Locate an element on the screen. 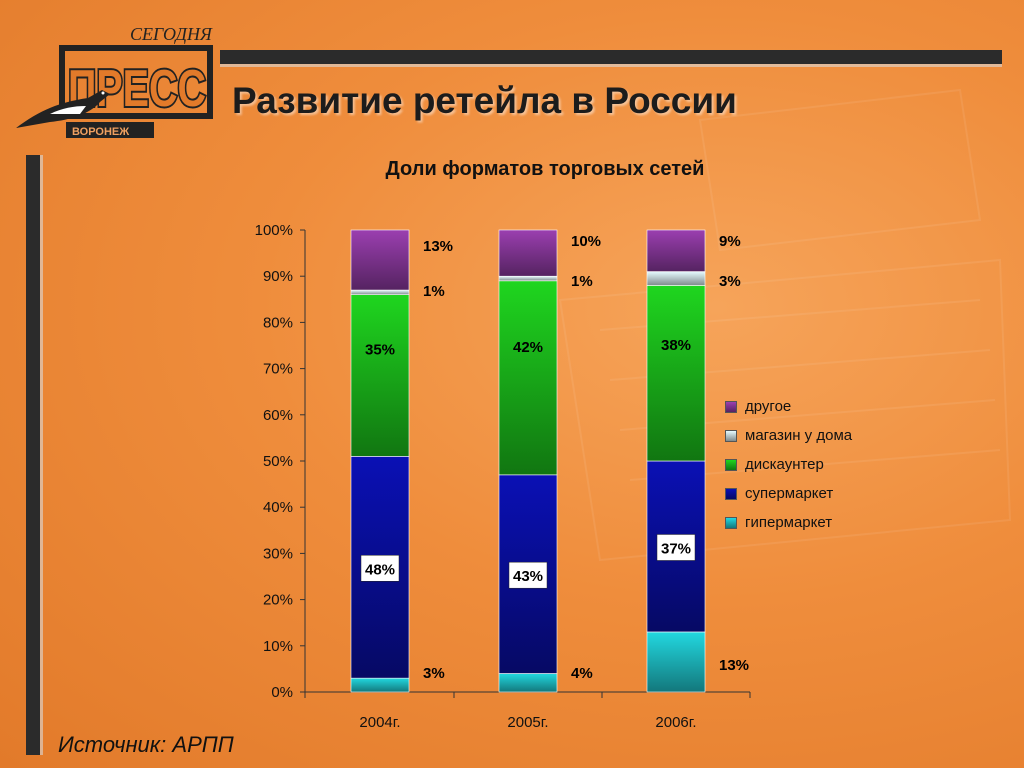 Image resolution: width=1024 pixels, height=768 pixels. y-tick-label: 70% is located at coordinates (278, 369).